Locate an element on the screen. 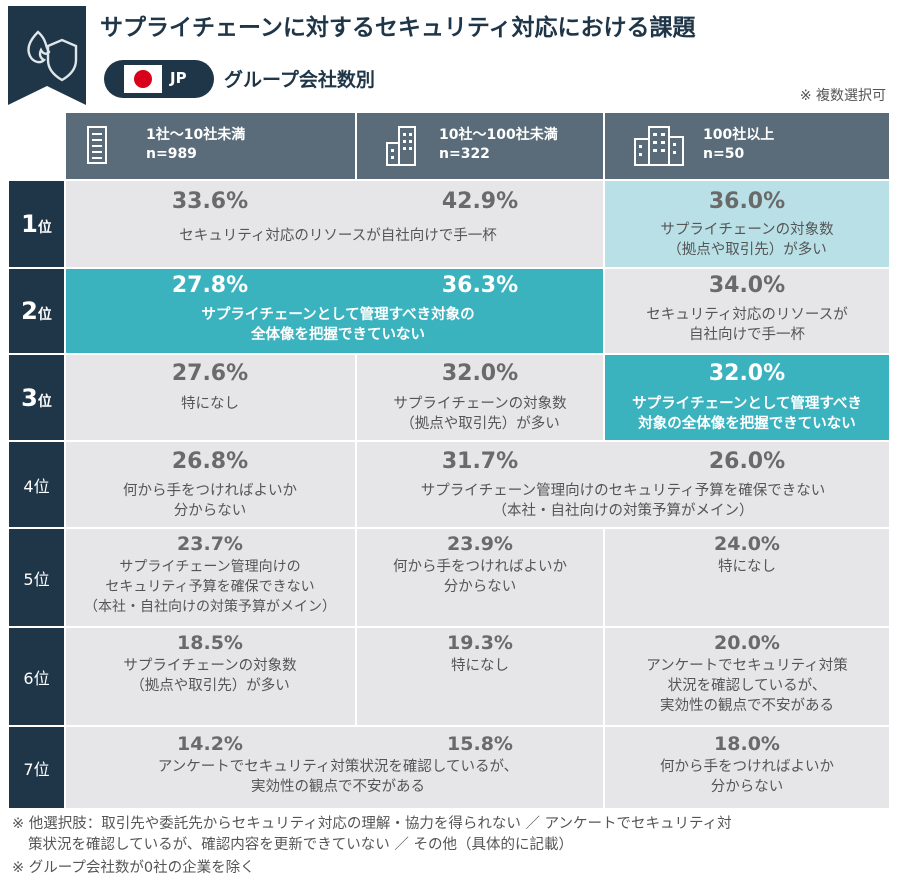 The width and height of the screenshot is (900, 887). column-n: n=322 is located at coordinates (464, 154).